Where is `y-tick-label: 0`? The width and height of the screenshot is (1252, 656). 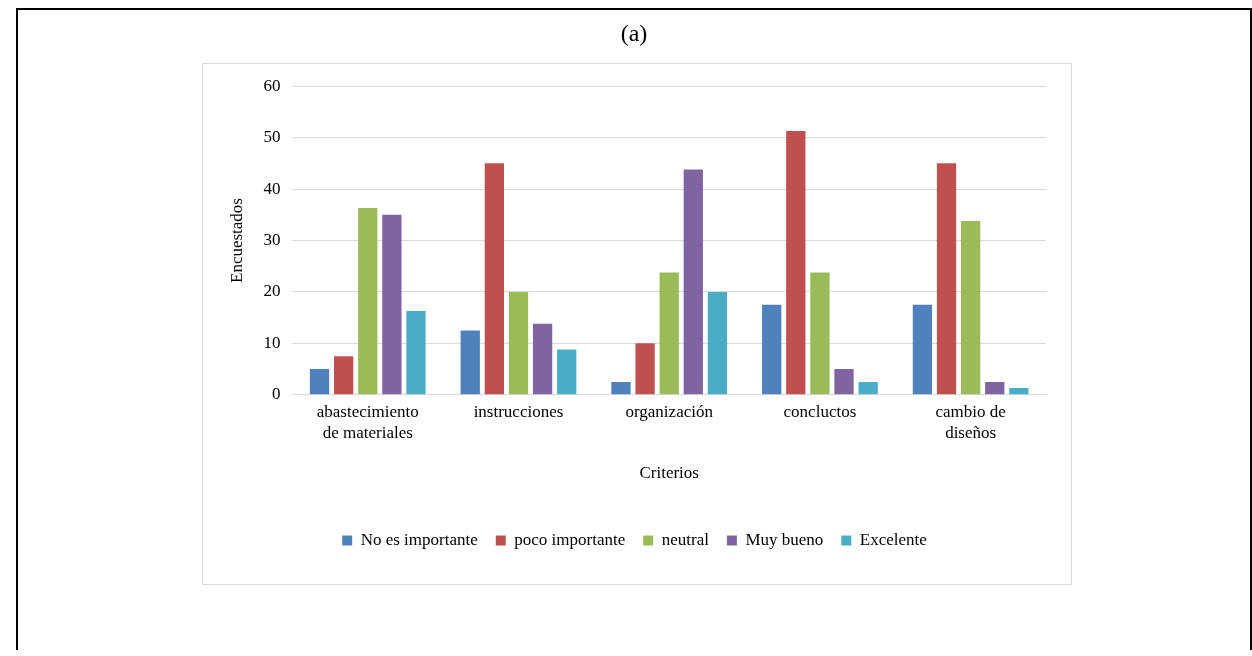
y-tick-label: 0 is located at coordinates (276, 394).